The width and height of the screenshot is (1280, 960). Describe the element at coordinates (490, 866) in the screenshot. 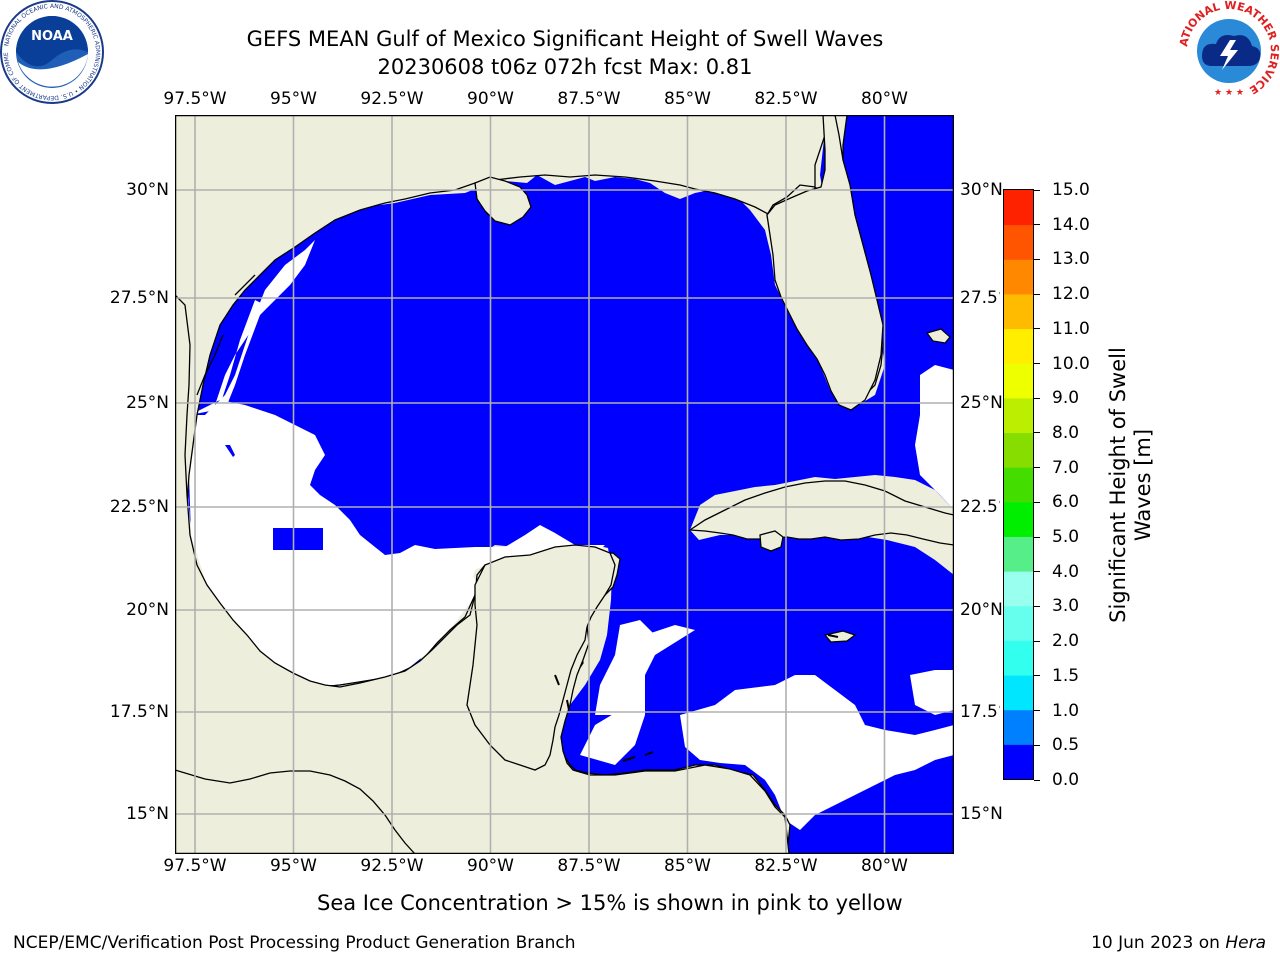

I see `lon-label-bottom: 90°W` at that location.